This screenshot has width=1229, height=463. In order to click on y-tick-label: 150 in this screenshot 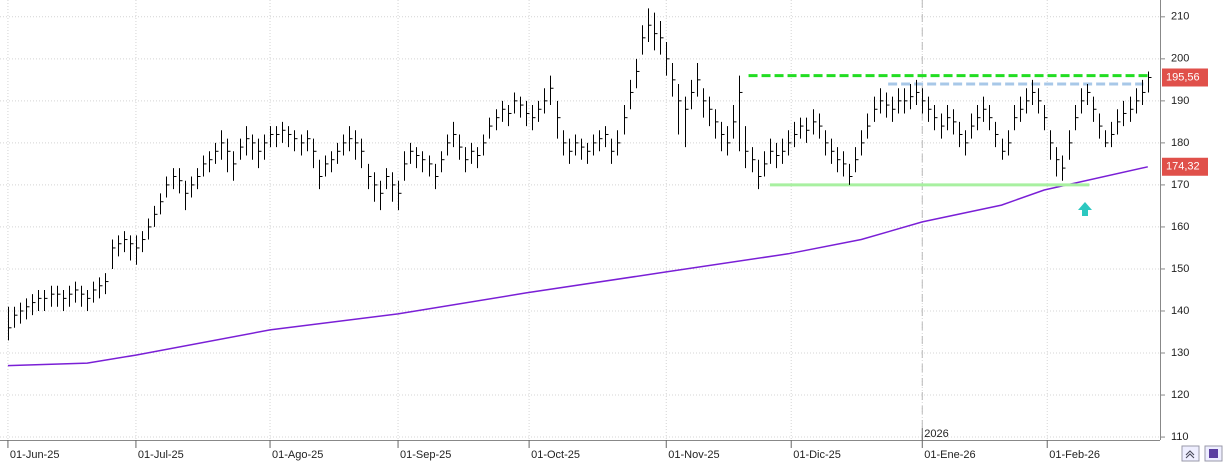, I will do `click(1180, 269)`.